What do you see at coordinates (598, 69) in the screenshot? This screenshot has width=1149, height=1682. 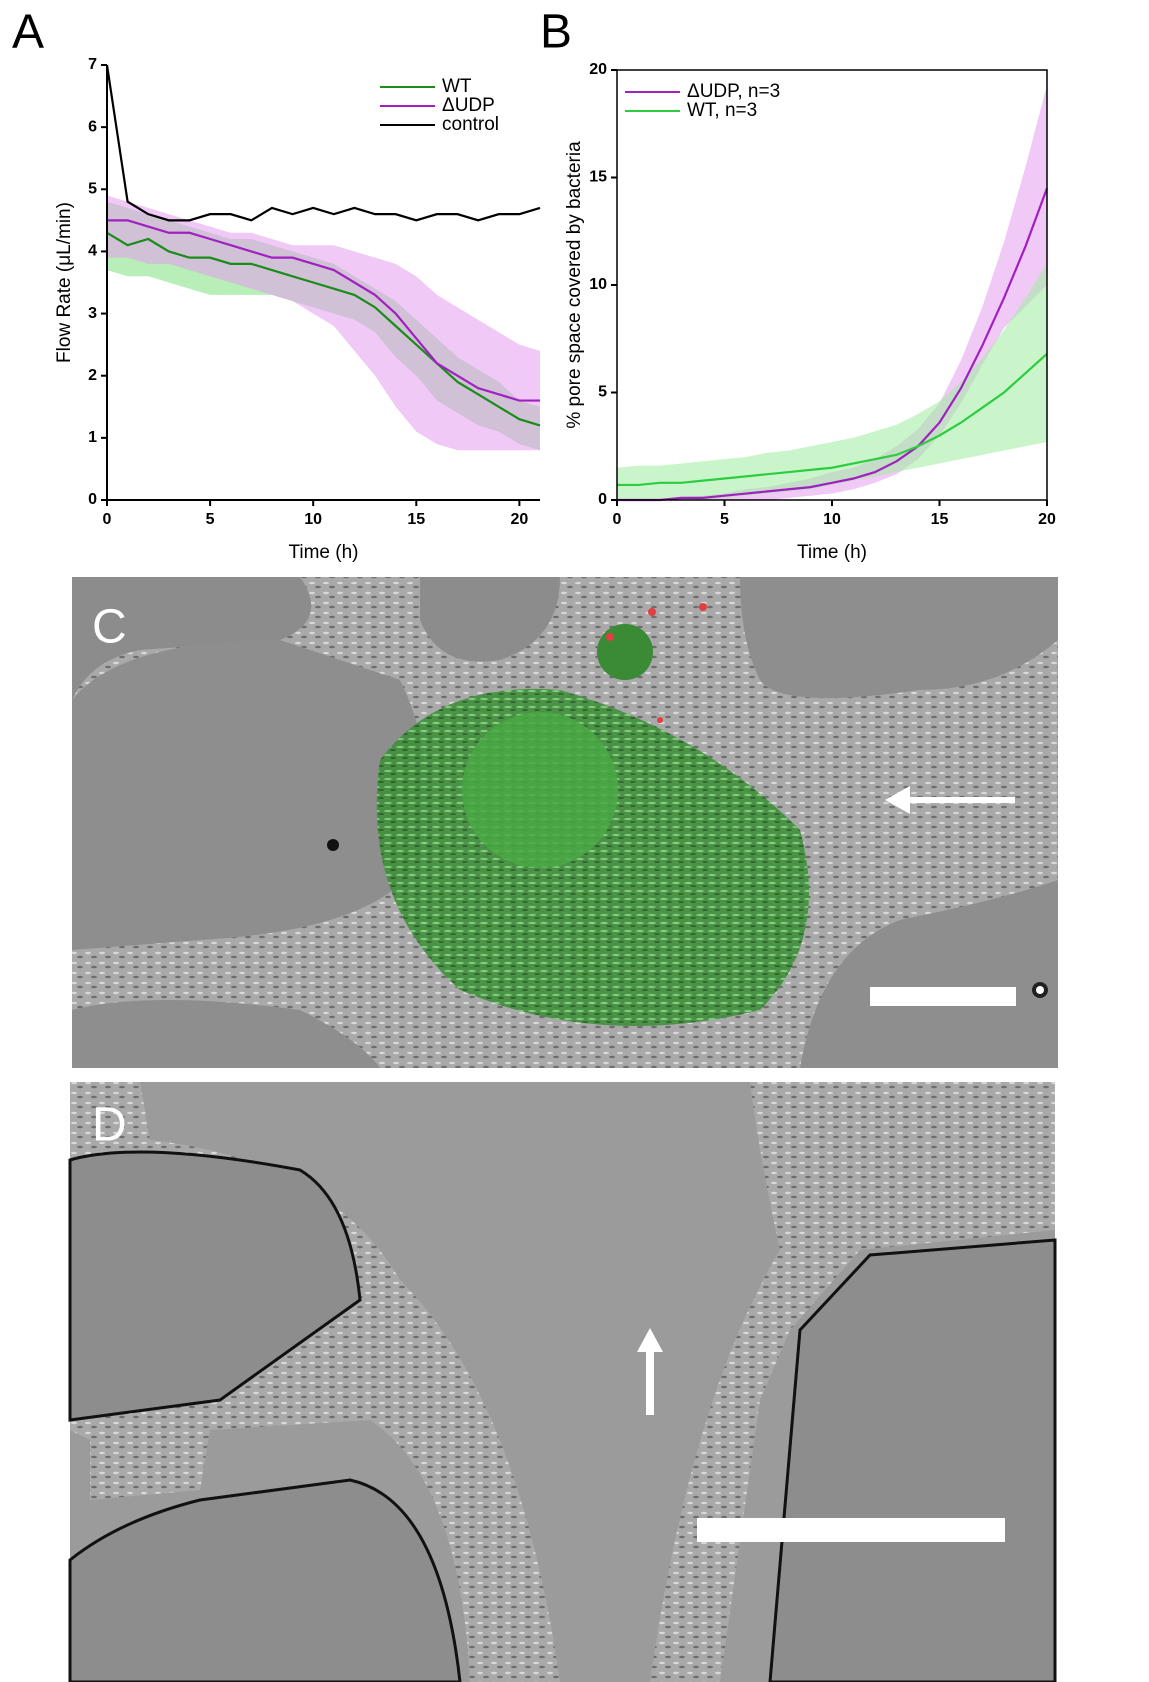 I see `y-tick-label: 20` at bounding box center [598, 69].